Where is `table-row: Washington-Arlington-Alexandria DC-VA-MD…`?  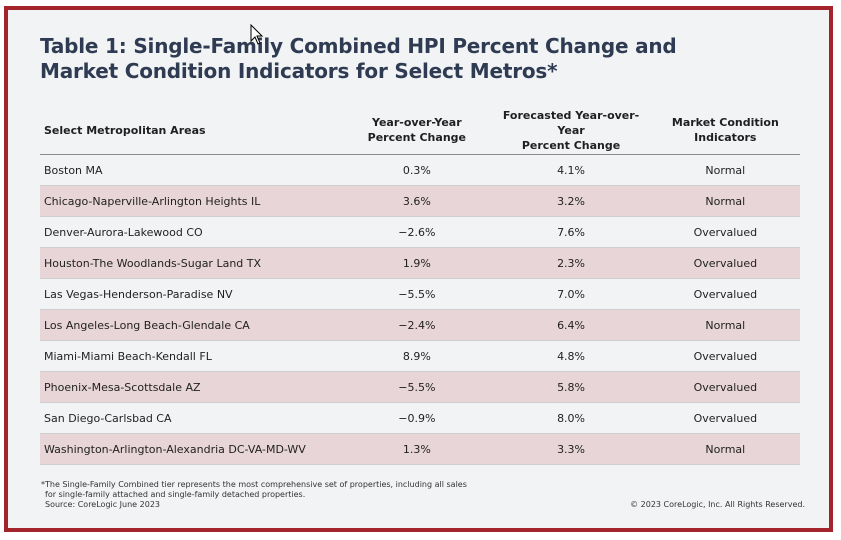
table-row: Washington-Arlington-Alexandria DC-VA-MD… is located at coordinates (420, 449).